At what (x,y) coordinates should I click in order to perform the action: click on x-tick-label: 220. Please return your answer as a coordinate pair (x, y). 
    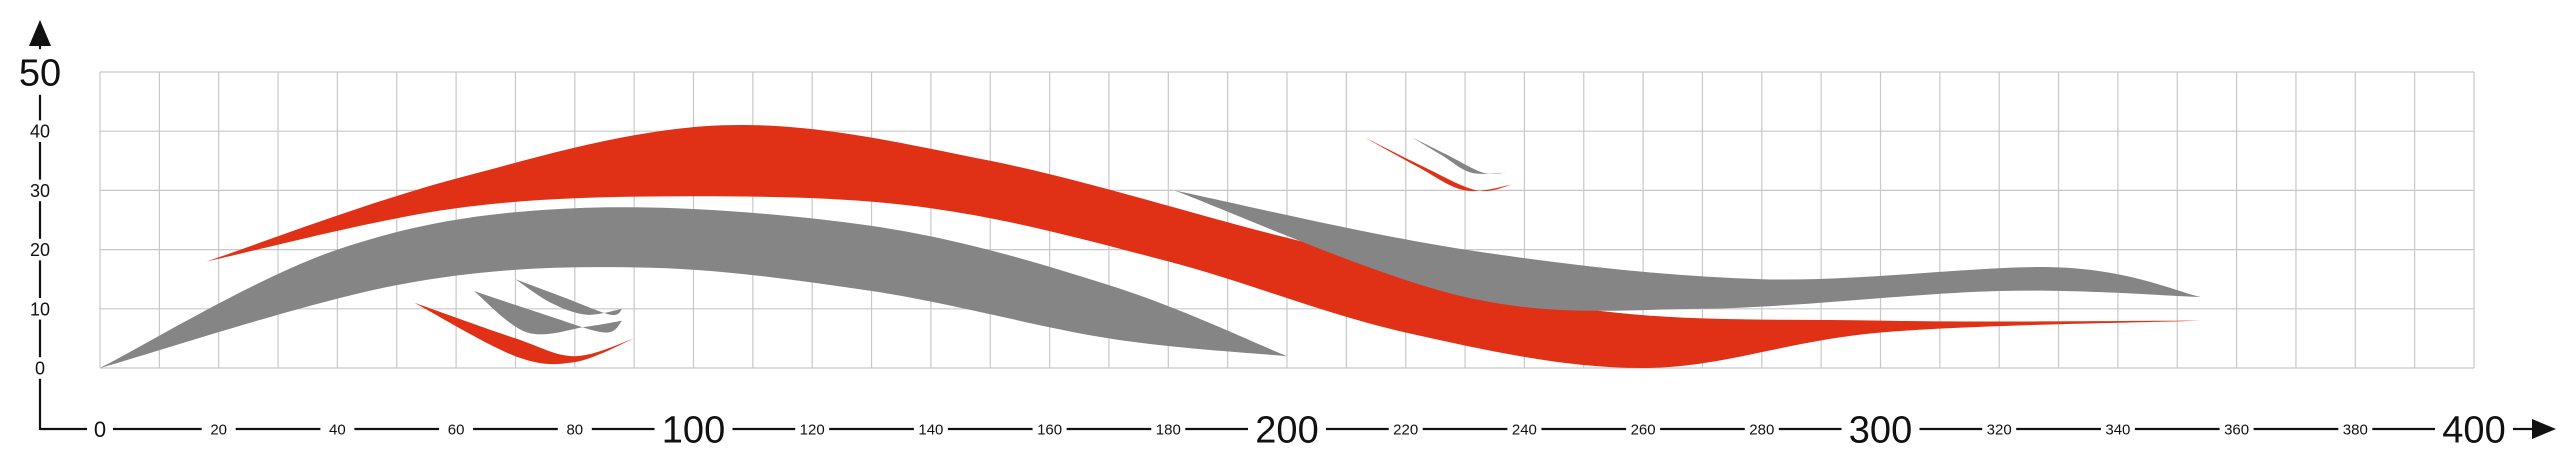
    Looking at the image, I should click on (1405, 429).